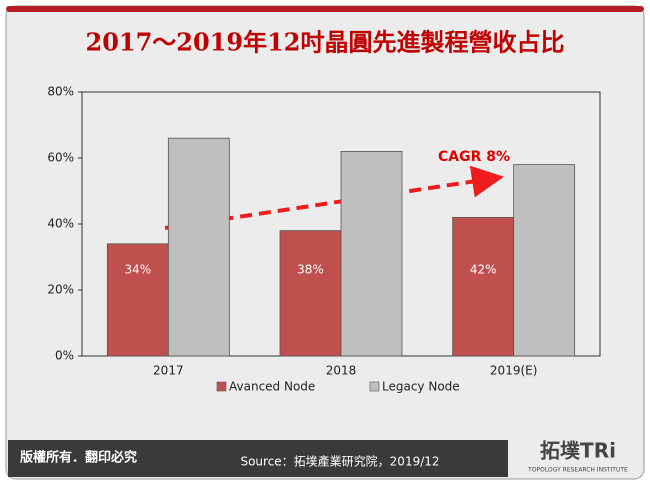  What do you see at coordinates (421, 387) in the screenshot?
I see `legend-label: Legacy Node` at bounding box center [421, 387].